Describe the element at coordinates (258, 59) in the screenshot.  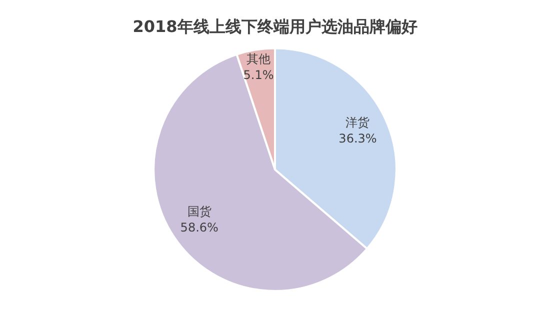
I see `slice-label: 其他` at that location.